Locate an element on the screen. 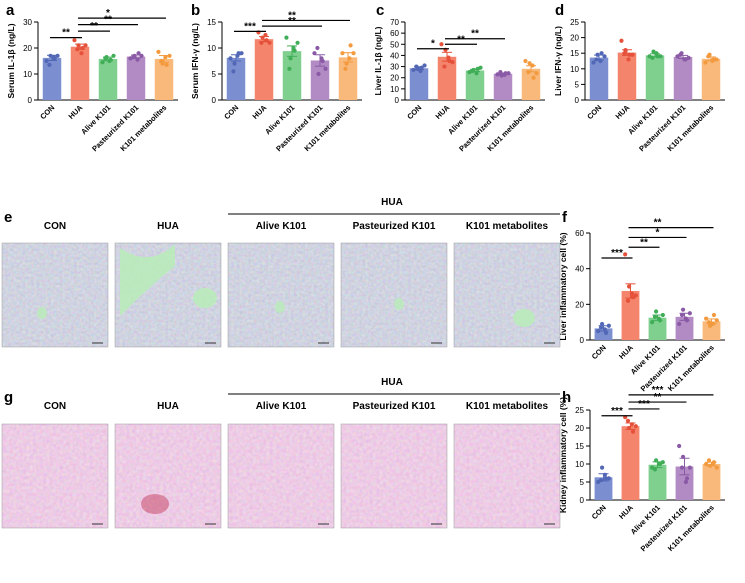  panel-label-d: d is located at coordinates (559, 10).